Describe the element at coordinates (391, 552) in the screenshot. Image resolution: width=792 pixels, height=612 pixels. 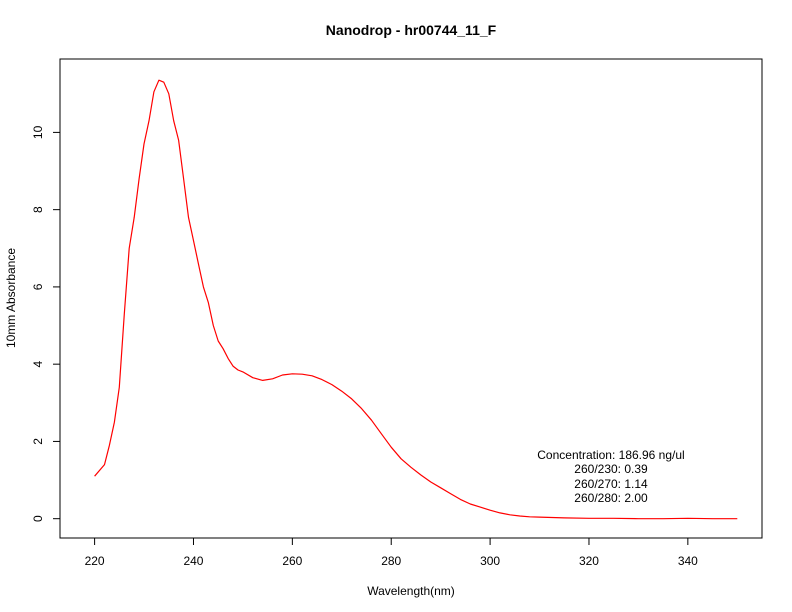
I see `x-axis: 220 240 260 280 300 320 340` at that location.